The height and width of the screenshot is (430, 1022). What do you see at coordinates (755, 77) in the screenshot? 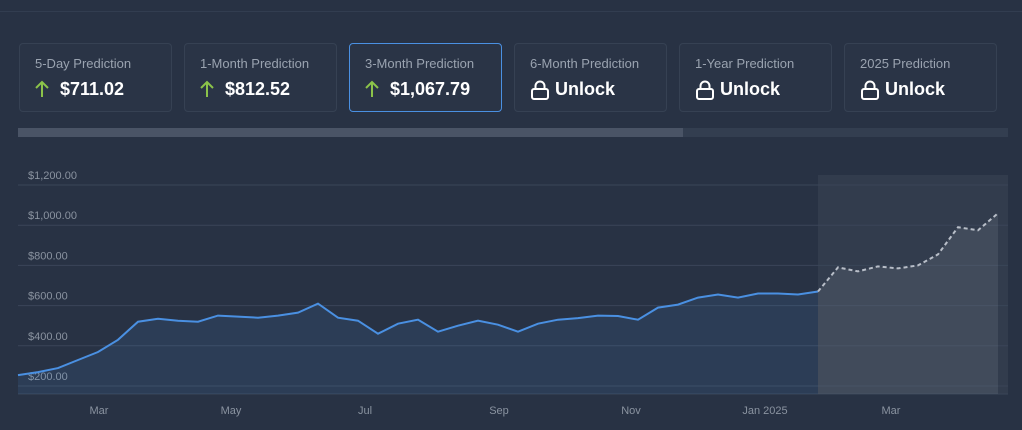
I see `prediction-card: 1-Year Prediction Unlock` at bounding box center [755, 77].